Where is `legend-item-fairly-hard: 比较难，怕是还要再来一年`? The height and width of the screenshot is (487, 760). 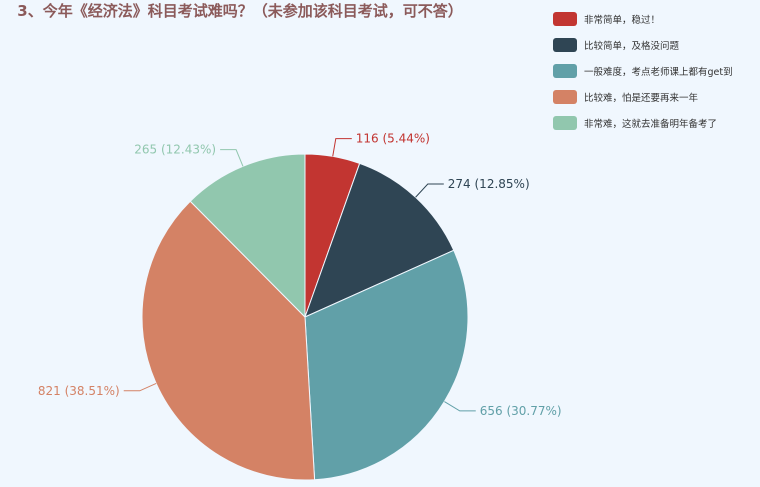 legend-item-fairly-hard: 比较难，怕是还要再来一年 is located at coordinates (655, 97).